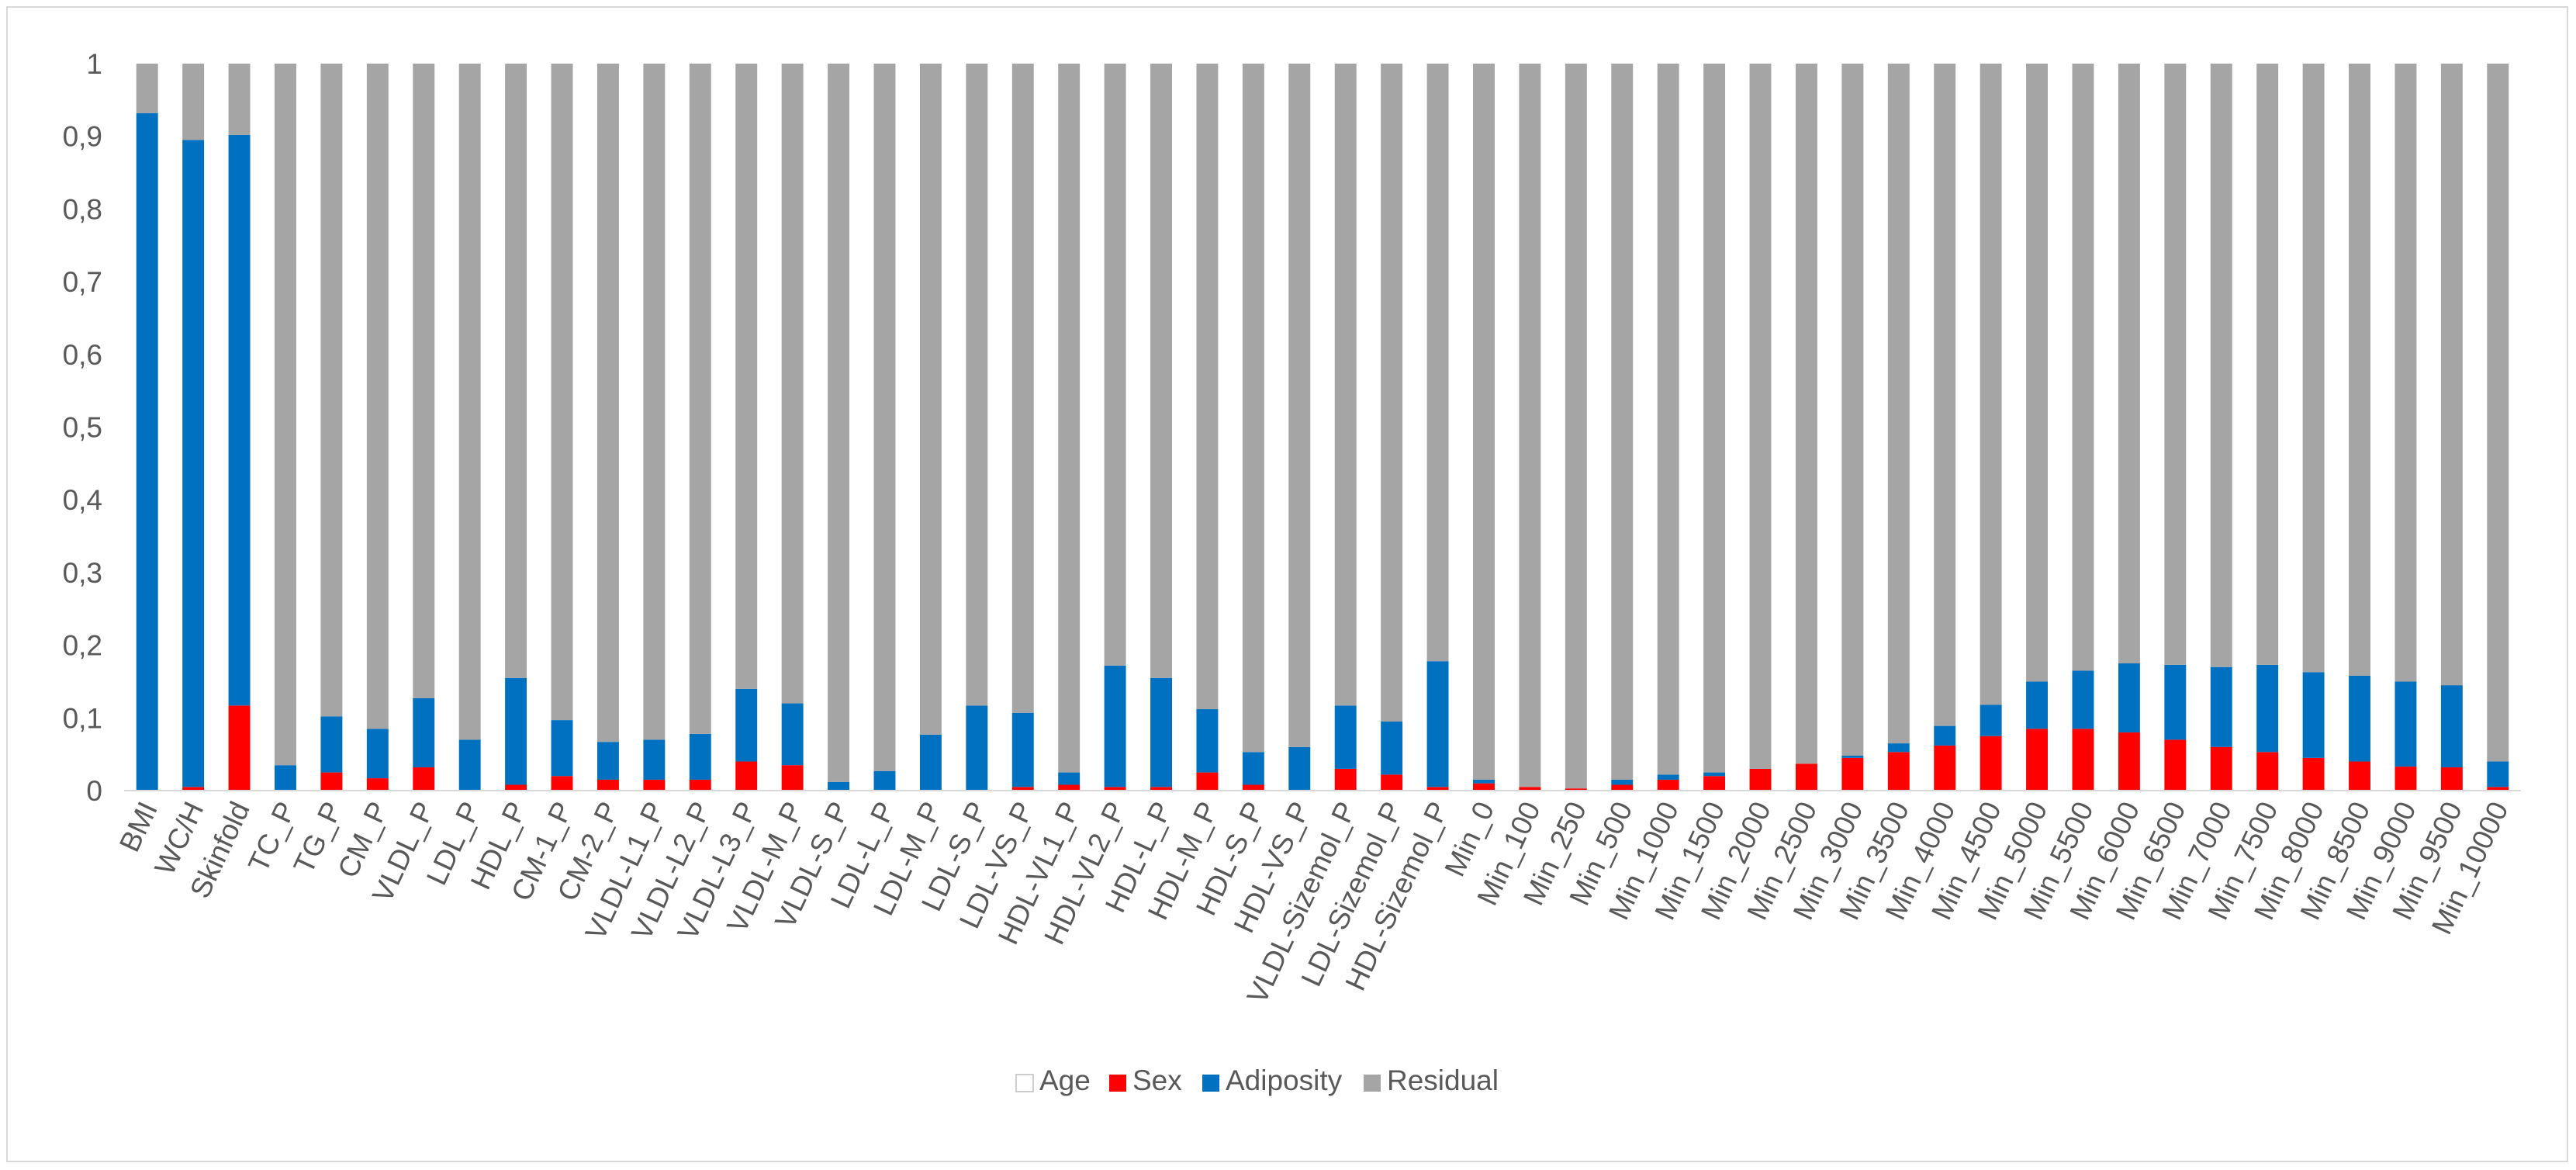 The height and width of the screenshot is (1170, 2576). I want to click on legend-label-sex: Sex, so click(1157, 1080).